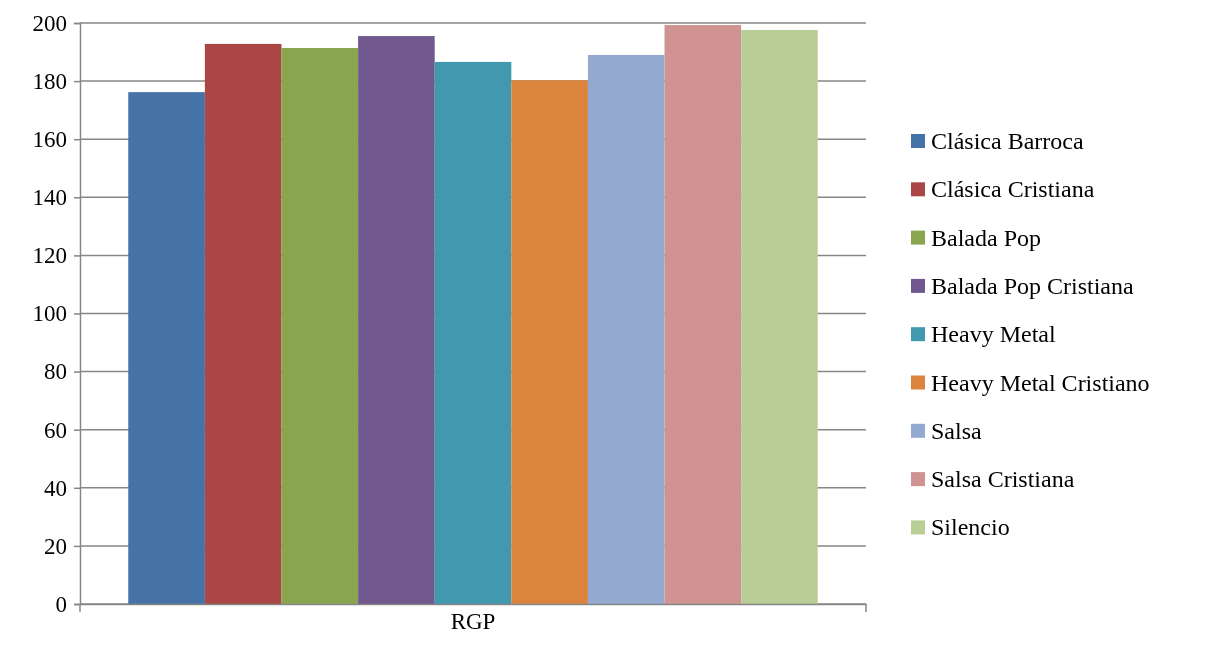 This screenshot has height=655, width=1207. What do you see at coordinates (1003, 479) in the screenshot?
I see `legend-label: Salsa Cristiana` at bounding box center [1003, 479].